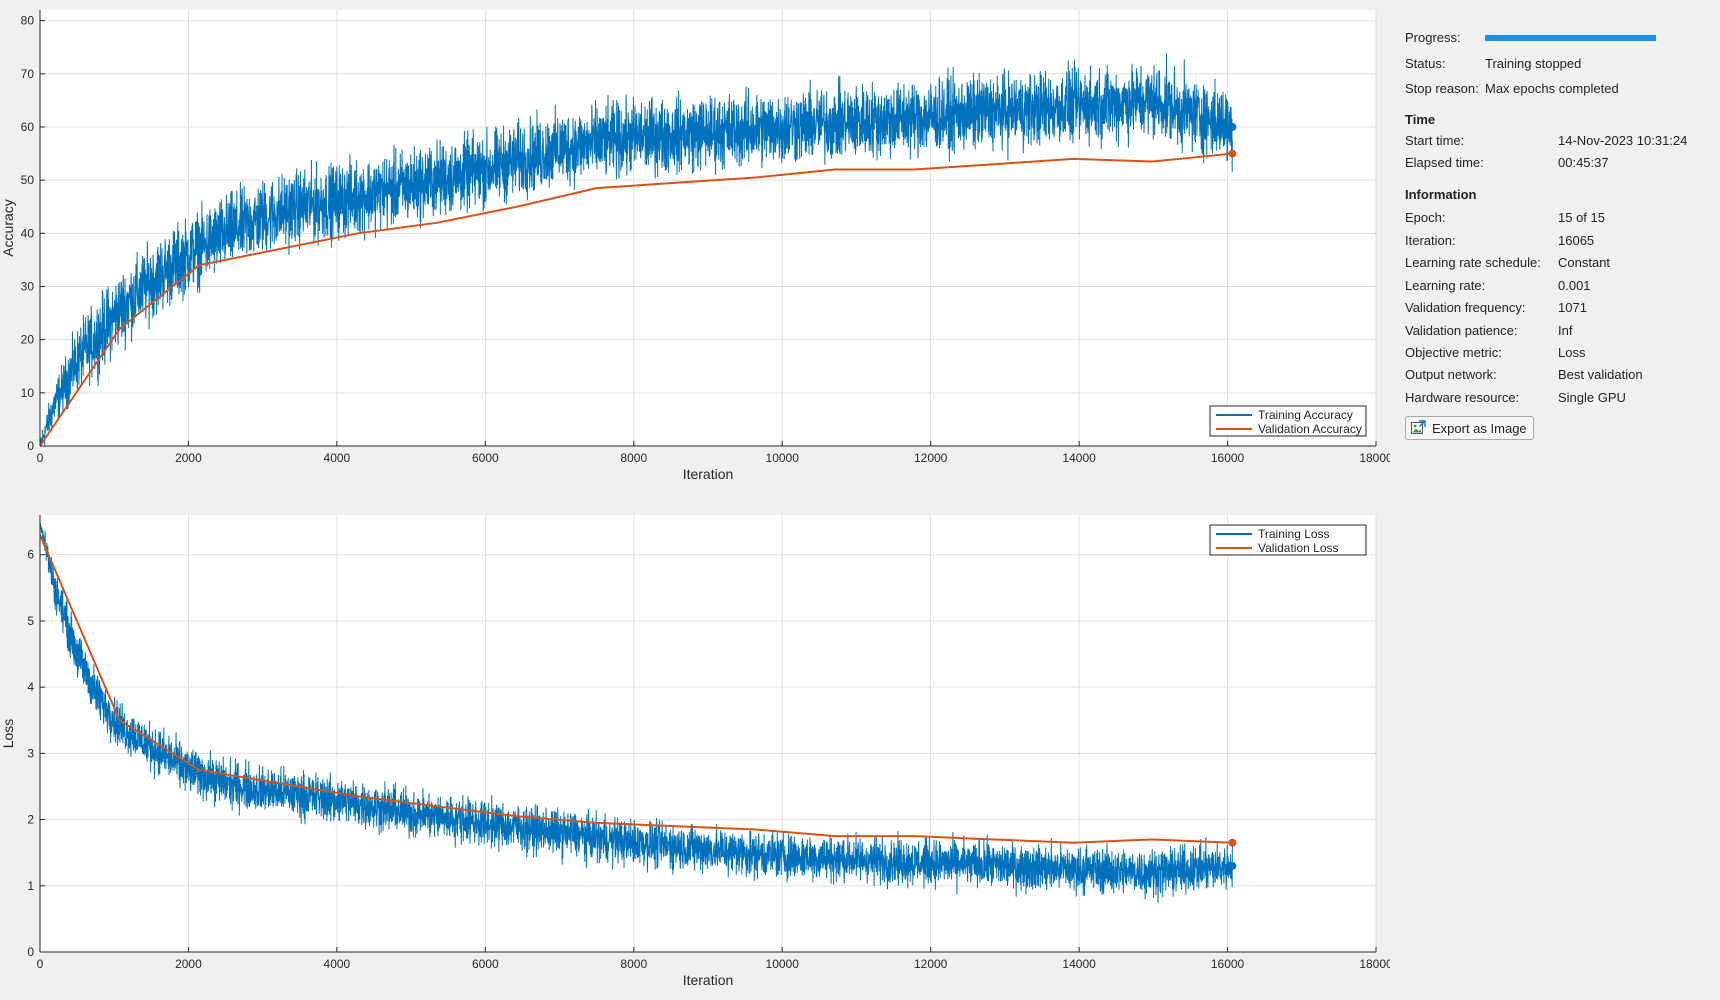 This screenshot has width=1720, height=1000. What do you see at coordinates (28, 286) in the screenshot?
I see `y-tick-label: 30` at bounding box center [28, 286].